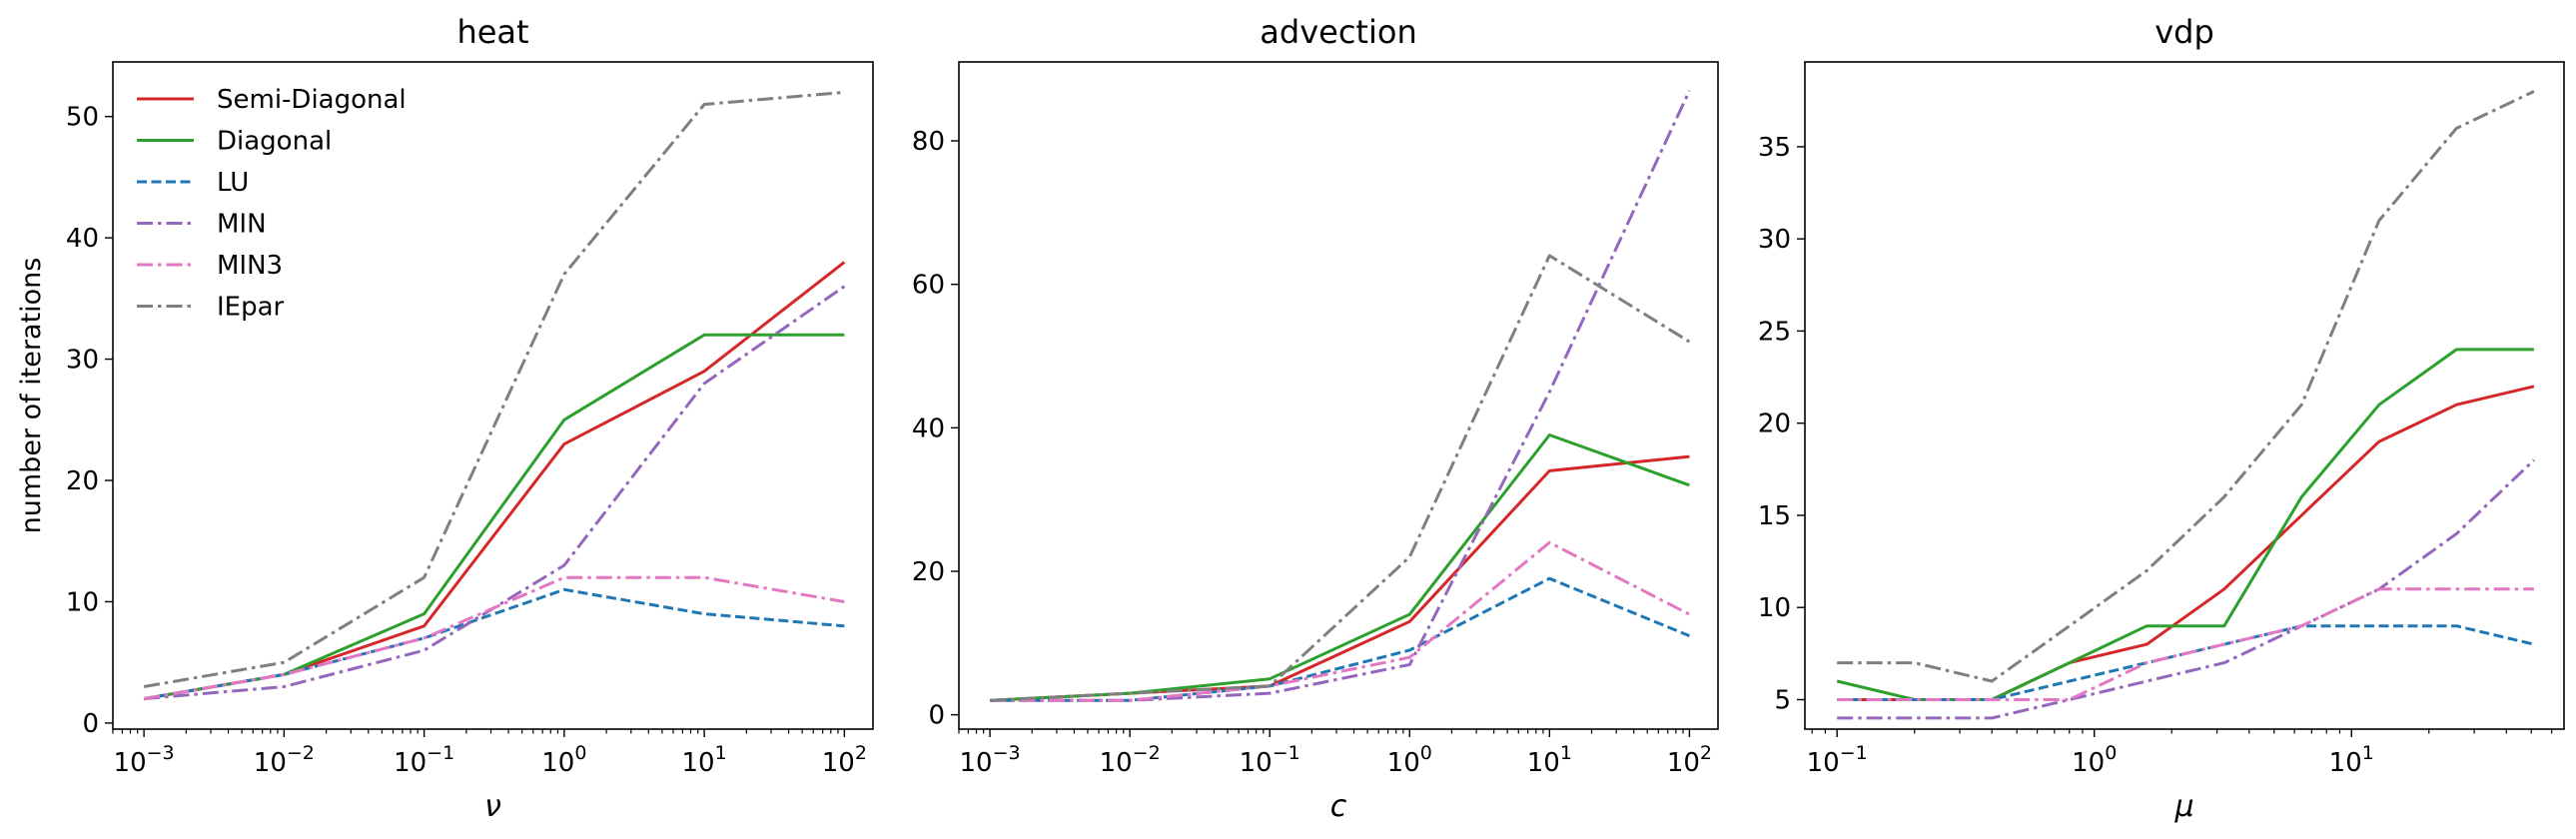 This screenshot has height=839, width=2576. Describe the element at coordinates (83, 118) in the screenshot. I see `y-tick-label: 50` at that location.